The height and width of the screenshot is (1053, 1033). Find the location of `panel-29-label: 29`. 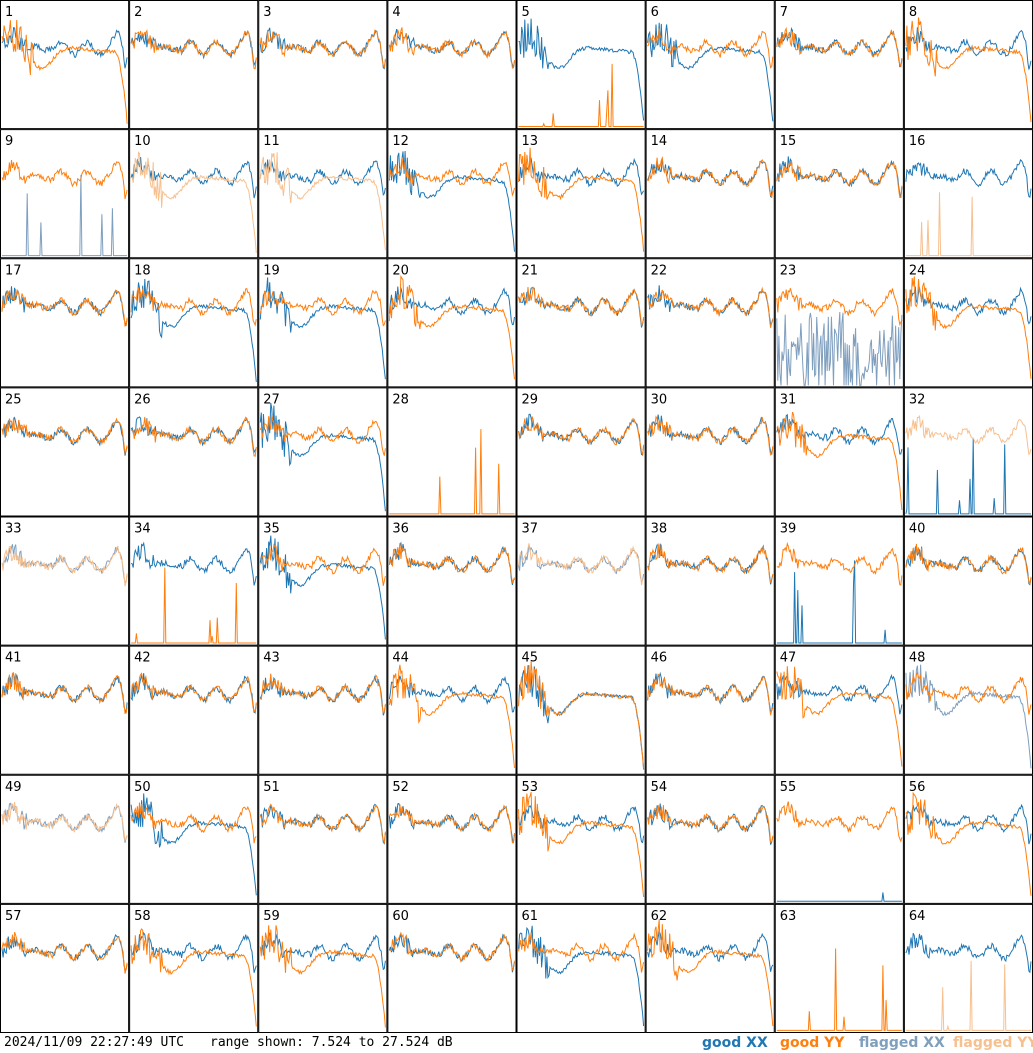

panel-29-label: 29 is located at coordinates (530, 399).